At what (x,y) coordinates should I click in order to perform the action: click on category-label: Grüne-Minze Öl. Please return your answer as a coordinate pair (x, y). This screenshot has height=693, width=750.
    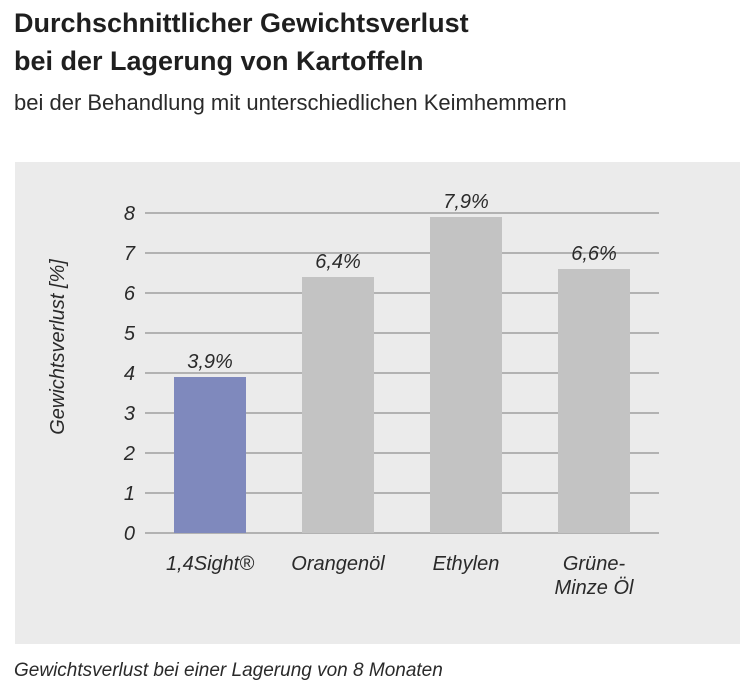
    Looking at the image, I should click on (594, 576).